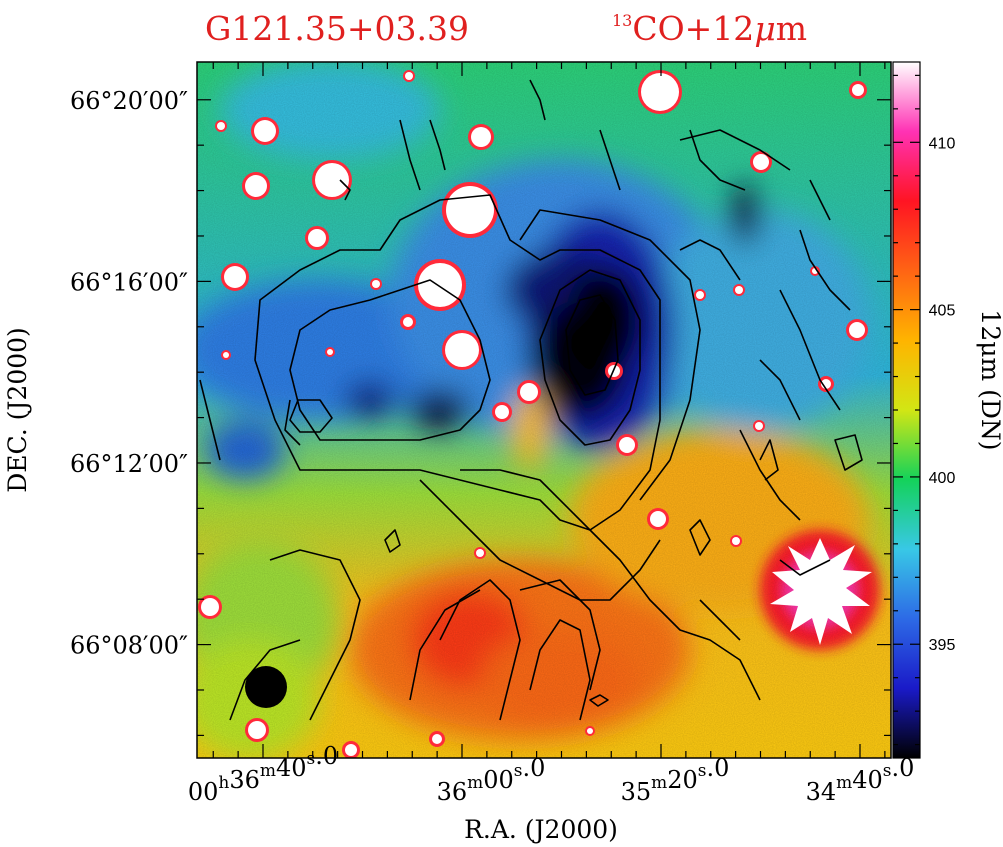 The image size is (1003, 847). What do you see at coordinates (129, 101) in the screenshot?
I see `y-tick-label: 66°20′00″` at bounding box center [129, 101].